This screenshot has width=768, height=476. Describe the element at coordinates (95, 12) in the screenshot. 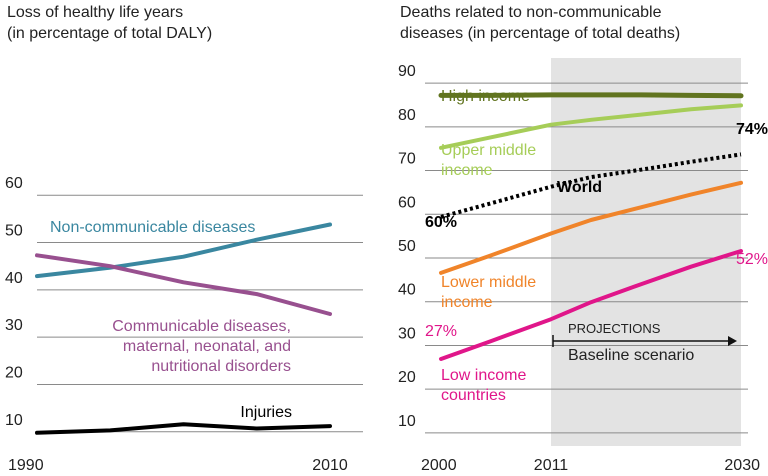

I see `left-chart-title: Loss of healthy life years` at that location.